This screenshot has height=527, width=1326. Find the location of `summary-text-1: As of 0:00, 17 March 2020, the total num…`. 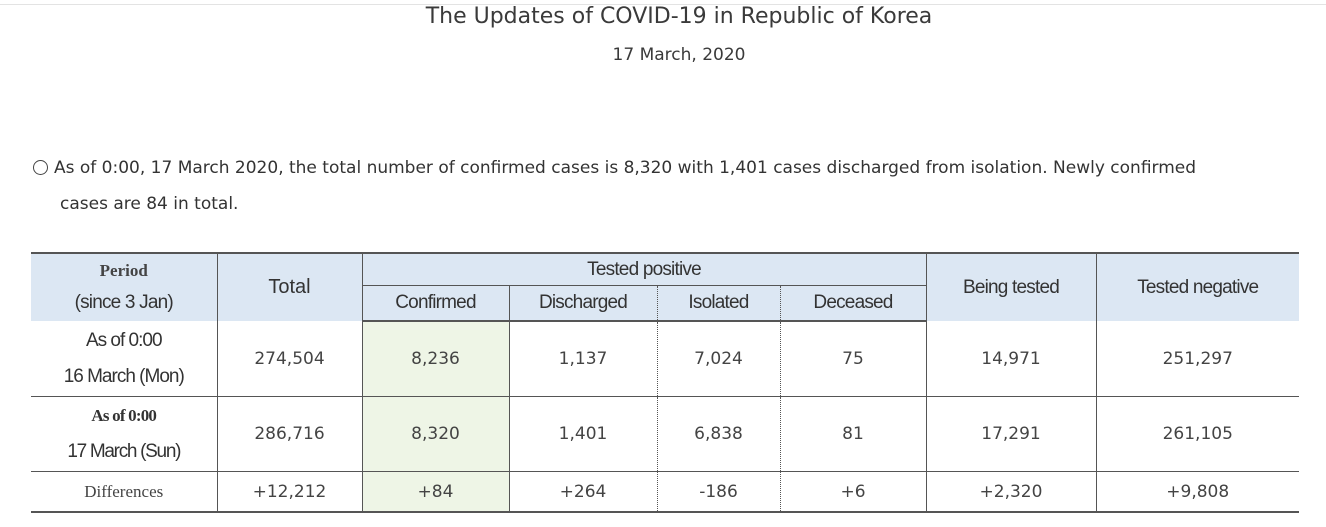

summary-text-1: As of 0:00, 17 March 2020, the total num… is located at coordinates (625, 168).